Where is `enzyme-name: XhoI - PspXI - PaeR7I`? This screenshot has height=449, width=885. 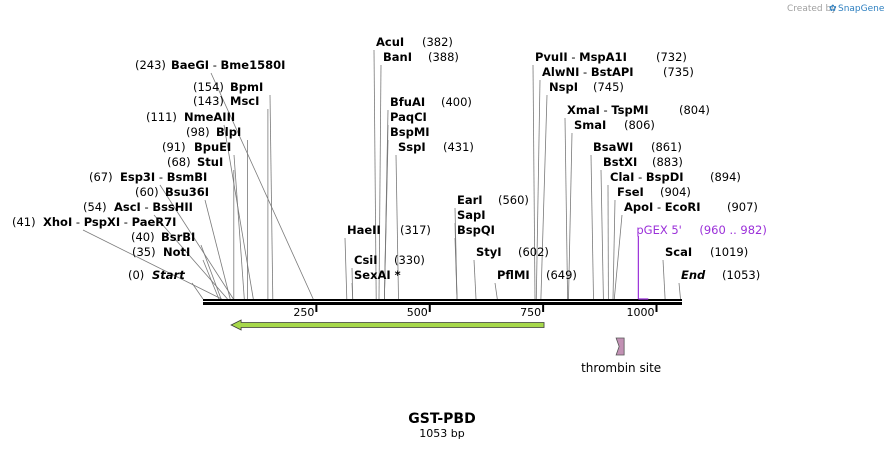 enzyme-name: XhoI - PspXI - PaeR7I is located at coordinates (109, 222).